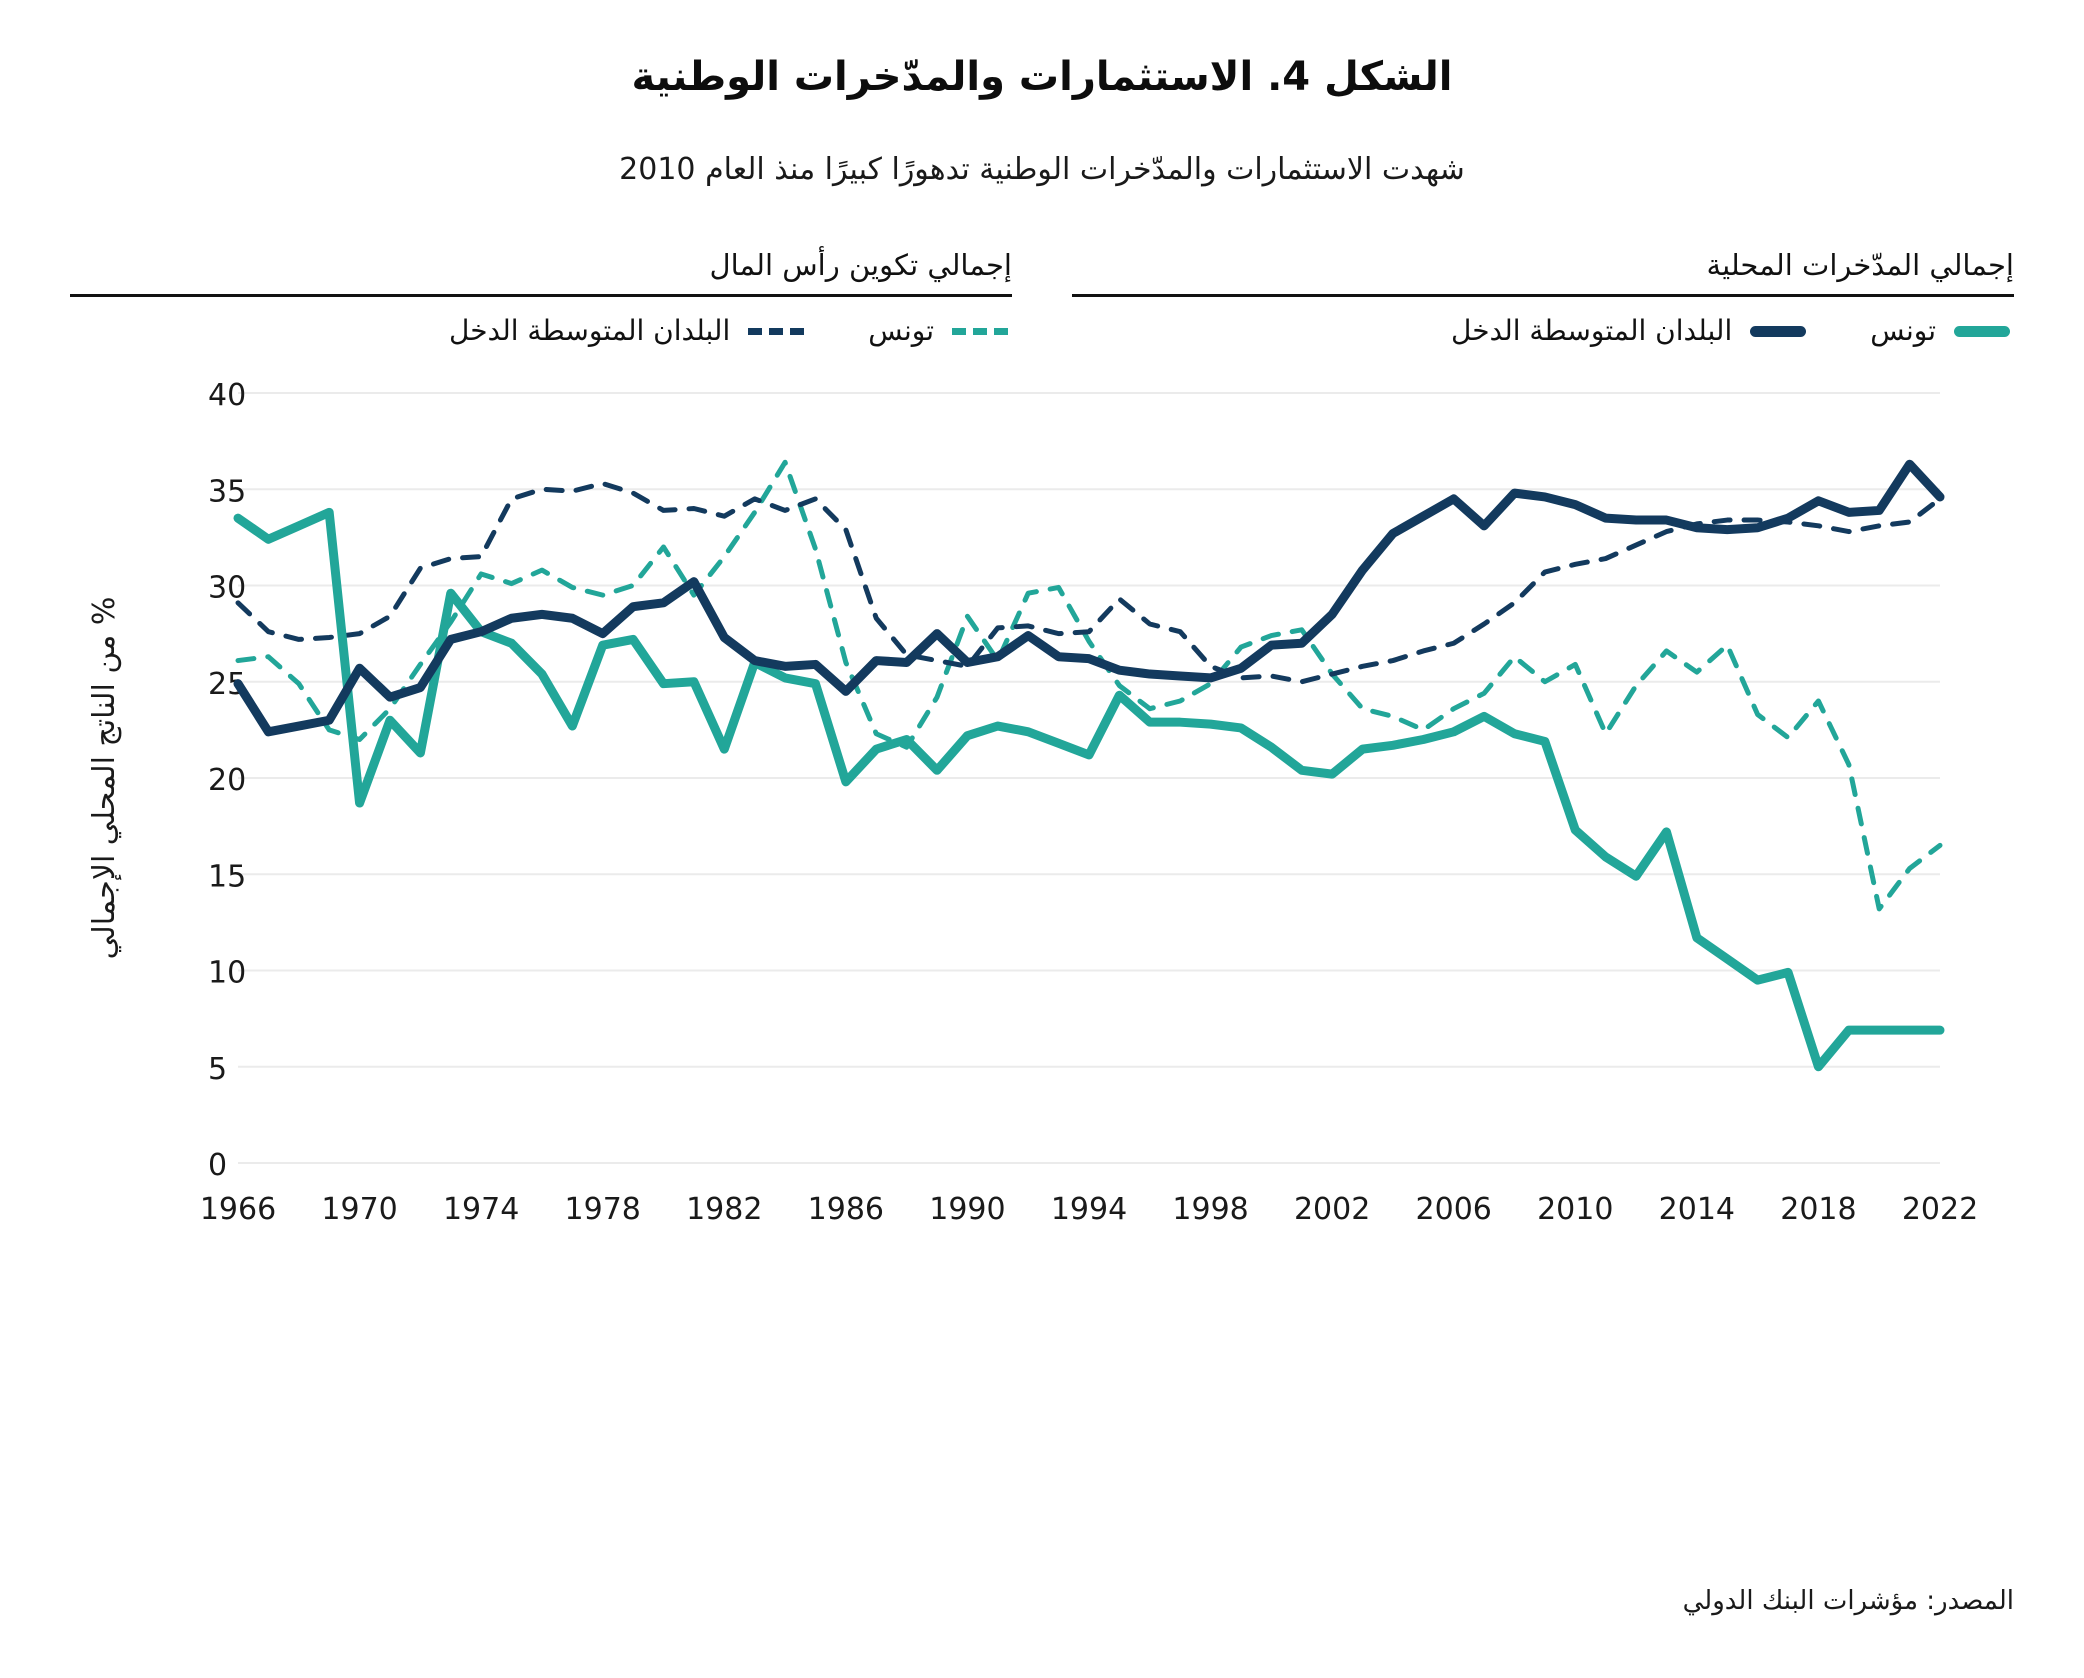 The height and width of the screenshot is (1678, 2084). I want to click on x-tick-label: 1990, so click(967, 1209).